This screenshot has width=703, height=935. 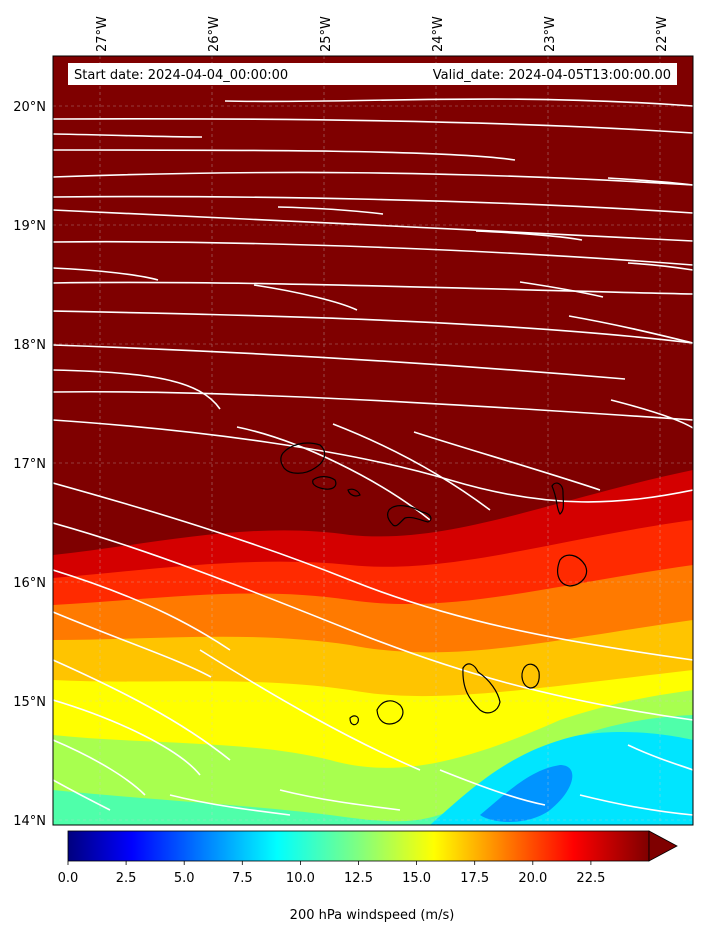 What do you see at coordinates (214, 34) in the screenshot?
I see `lon-label-26w: 26°W` at bounding box center [214, 34].